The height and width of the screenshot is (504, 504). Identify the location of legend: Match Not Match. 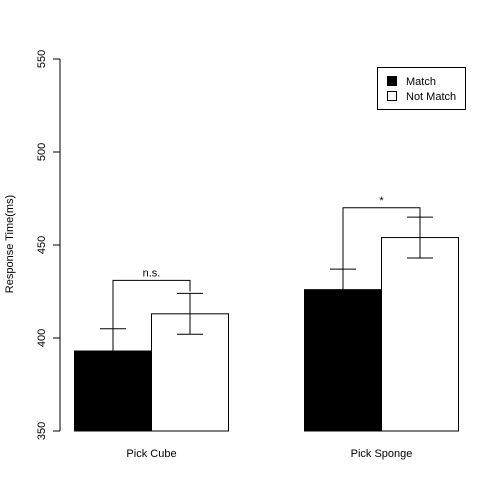
(421, 88).